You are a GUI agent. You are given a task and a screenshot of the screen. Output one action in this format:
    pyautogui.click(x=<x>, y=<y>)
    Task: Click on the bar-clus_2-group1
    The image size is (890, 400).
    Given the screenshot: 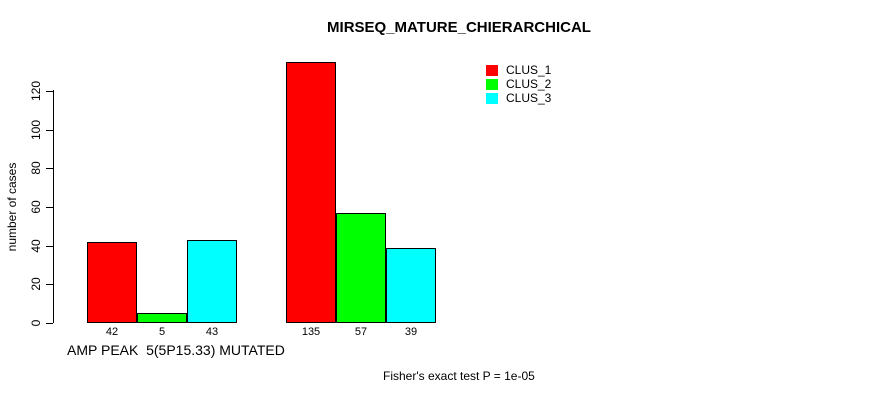 What is the action you would take?
    pyautogui.click(x=162, y=318)
    